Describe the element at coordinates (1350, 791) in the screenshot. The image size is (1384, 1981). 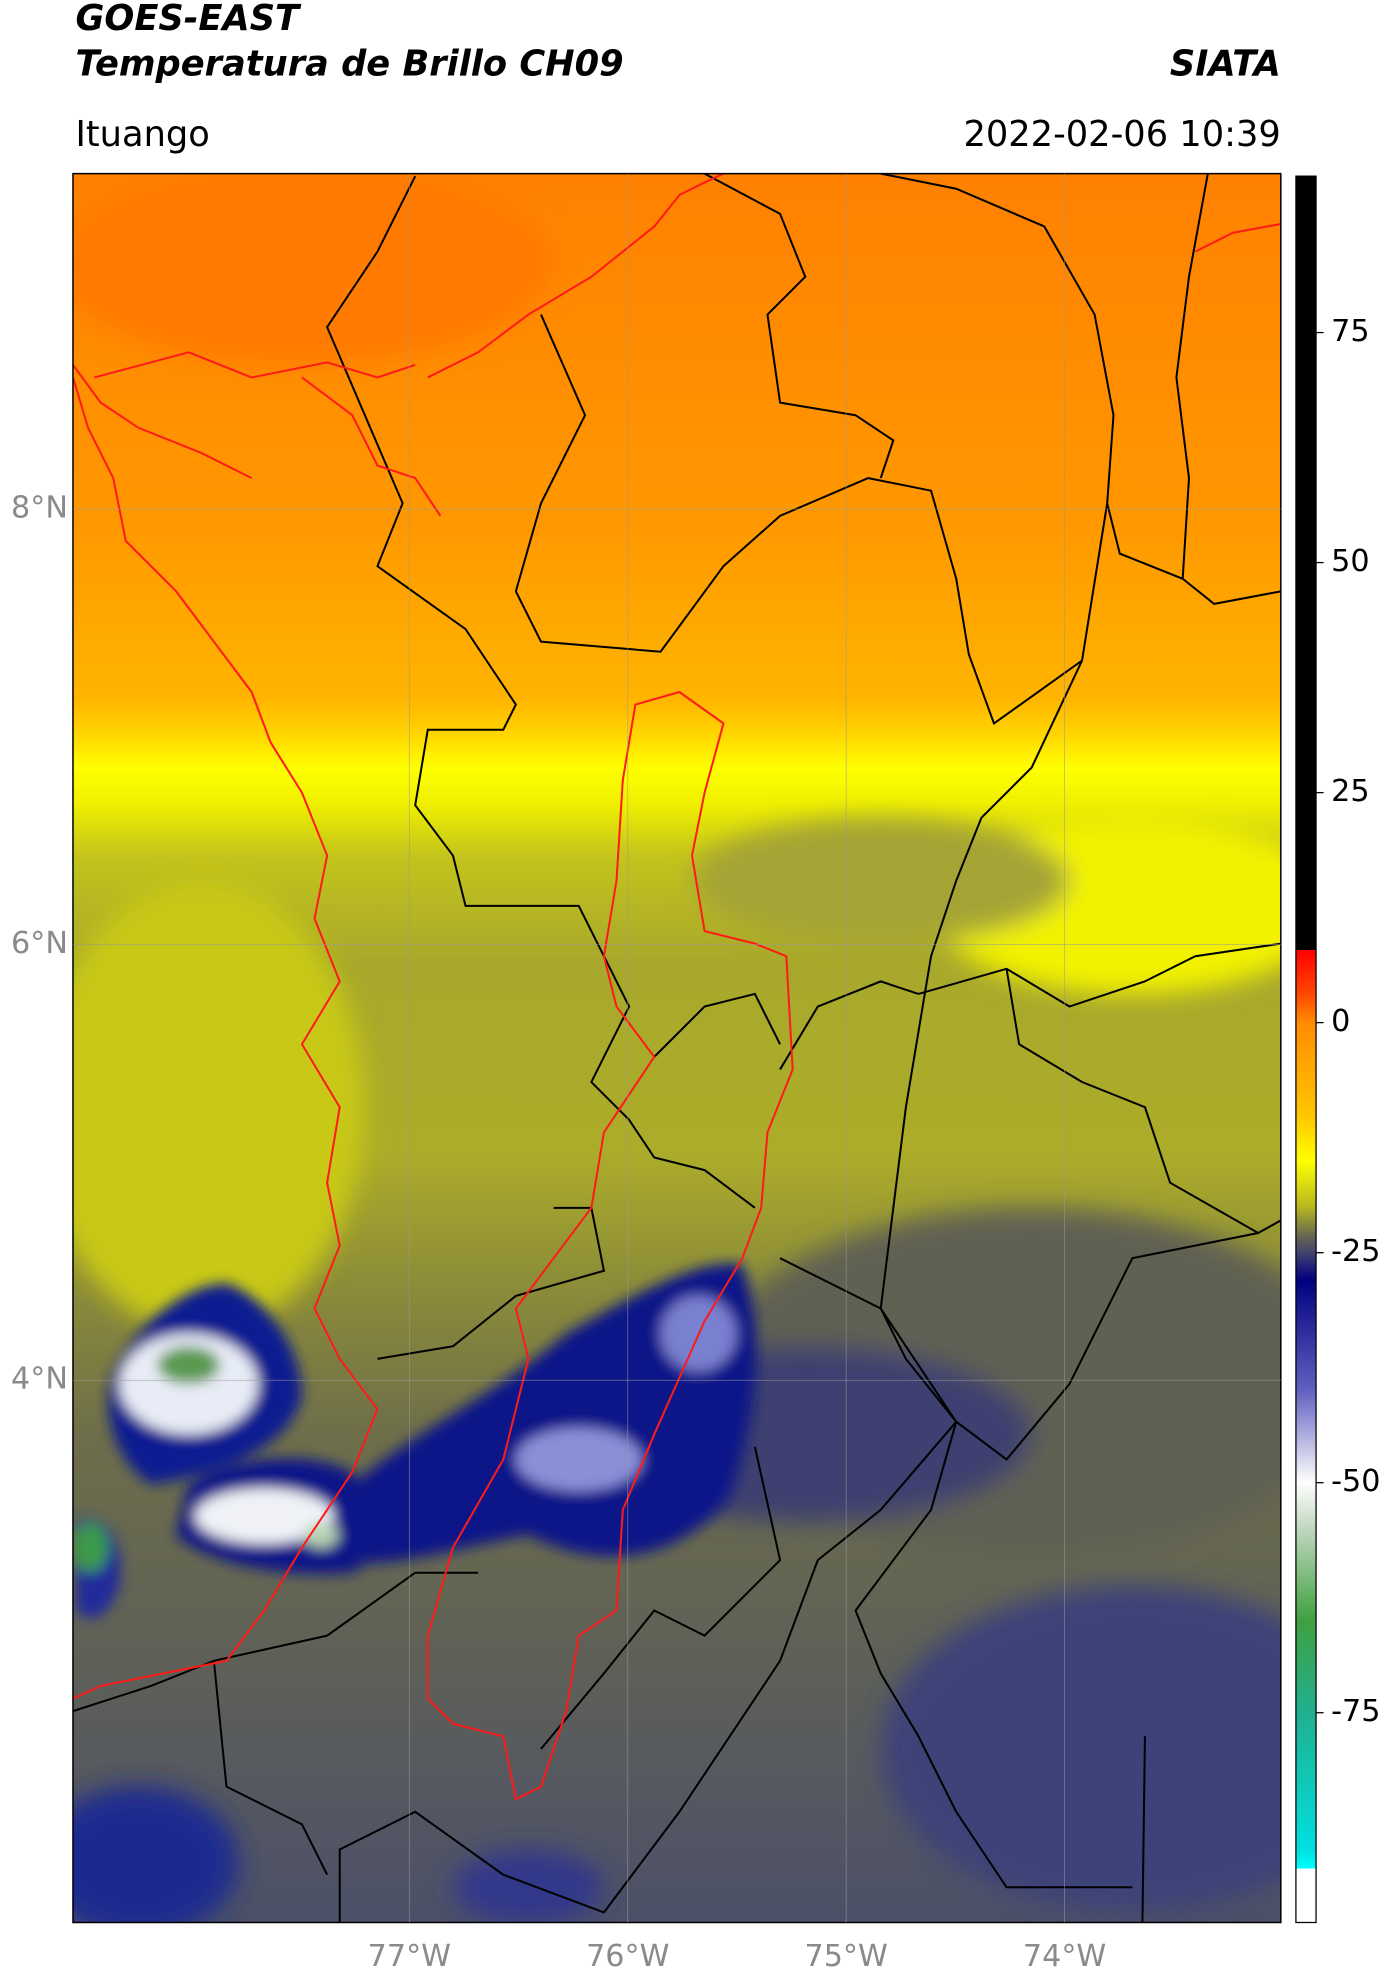
I see `colorbar-tick-label: 25` at that location.